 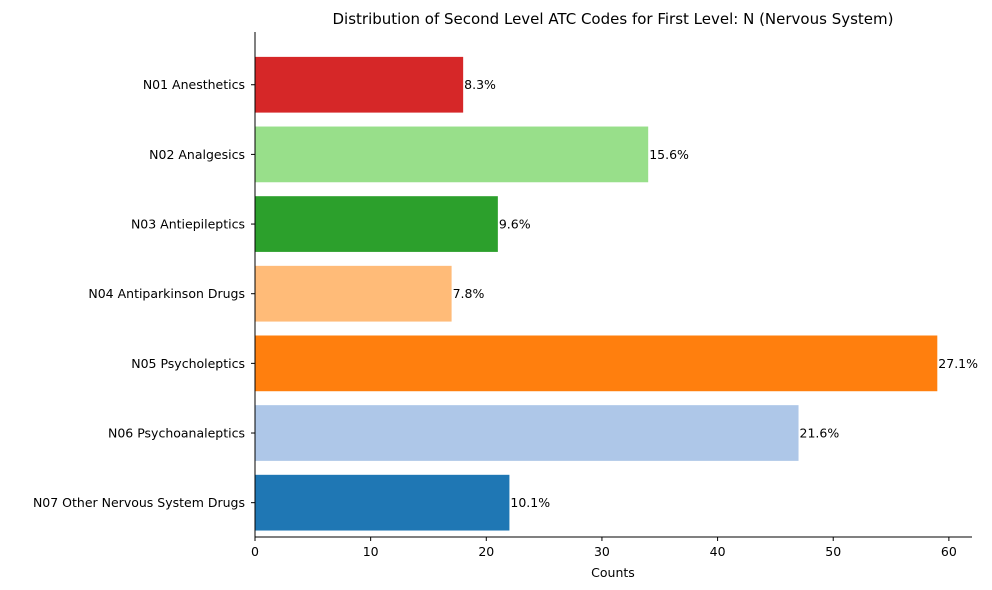 I want to click on x-tick-label: 10, so click(x=371, y=551).